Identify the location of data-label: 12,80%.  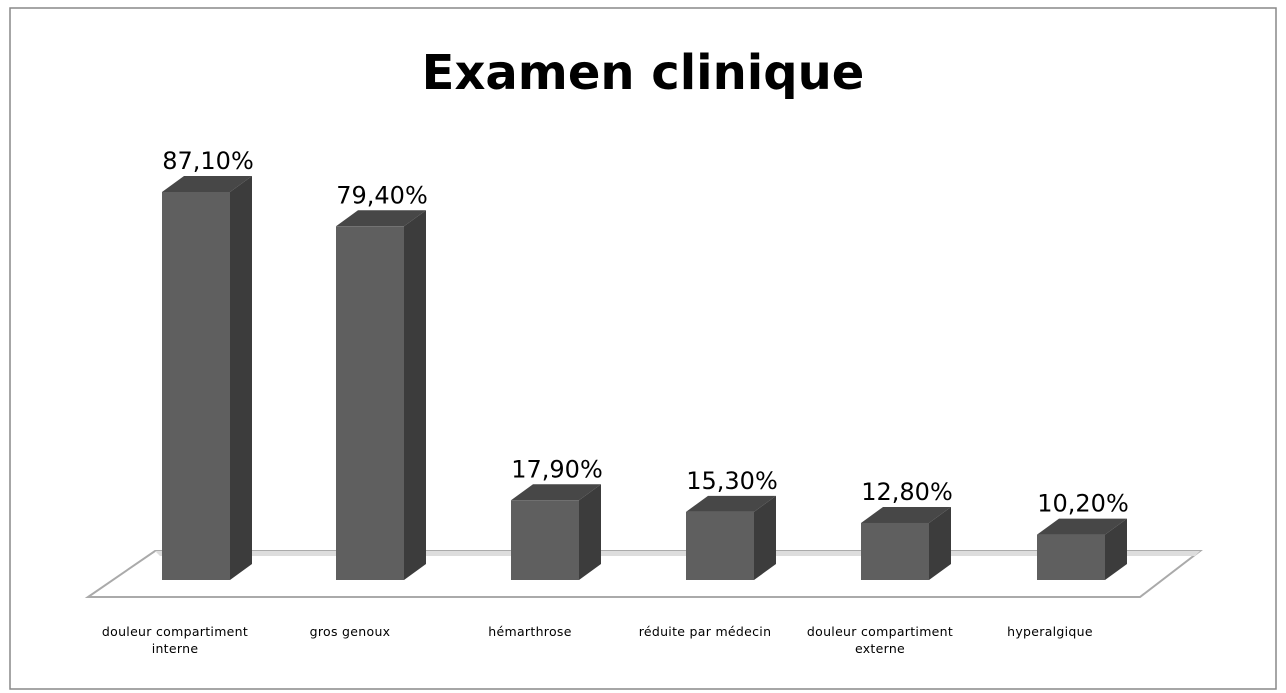
(907, 492).